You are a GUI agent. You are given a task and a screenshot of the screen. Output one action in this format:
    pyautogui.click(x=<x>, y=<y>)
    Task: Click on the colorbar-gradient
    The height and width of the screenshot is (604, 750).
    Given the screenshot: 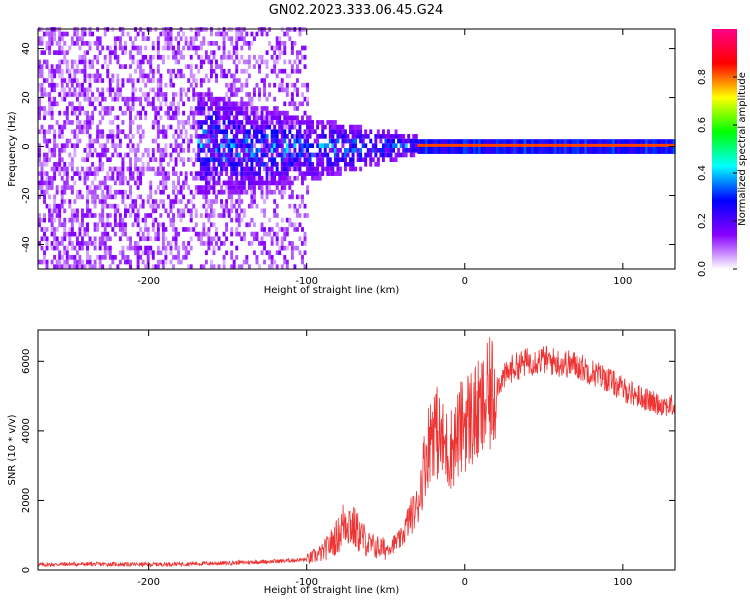 What is the action you would take?
    pyautogui.click(x=724, y=149)
    